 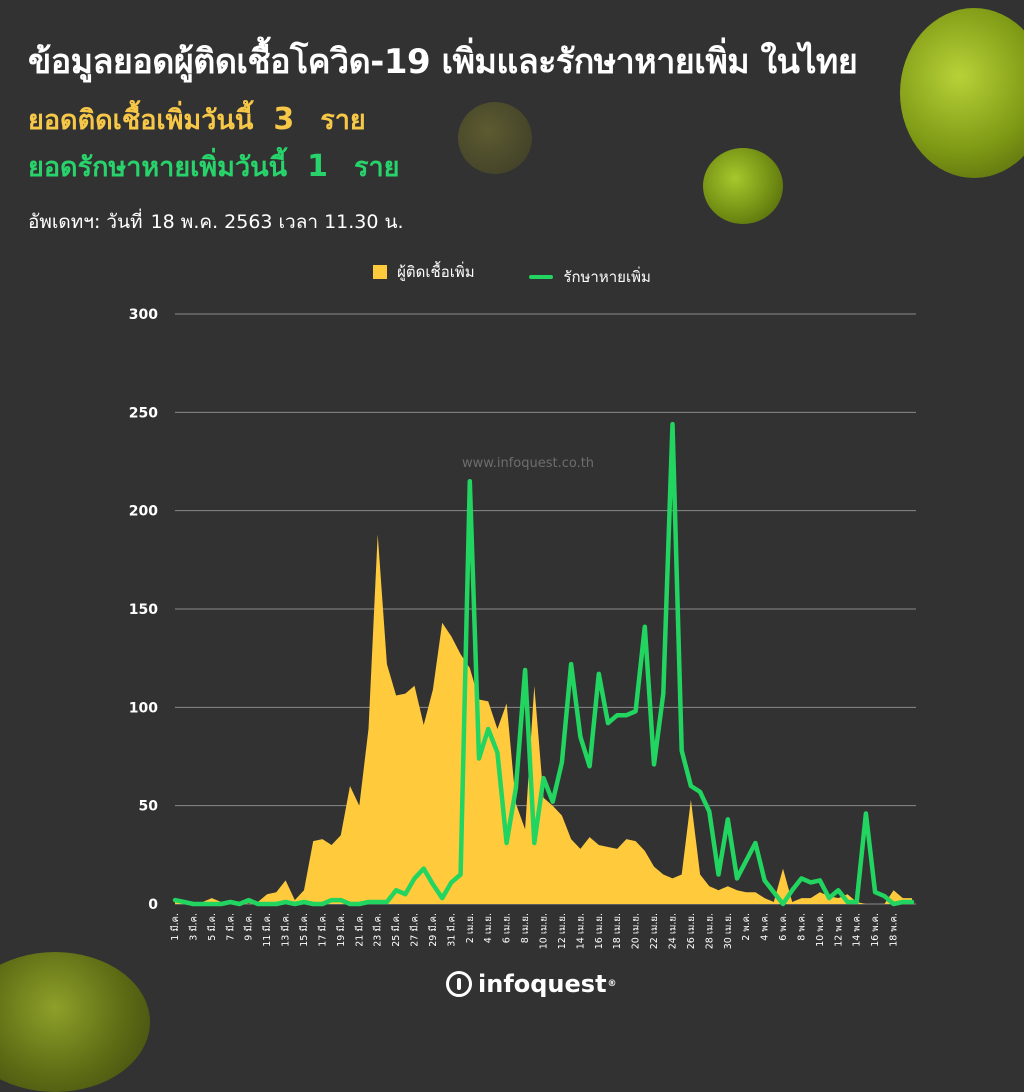 What do you see at coordinates (580, 931) in the screenshot?
I see `x-tick-label: 14 เม.ย.` at bounding box center [580, 931].